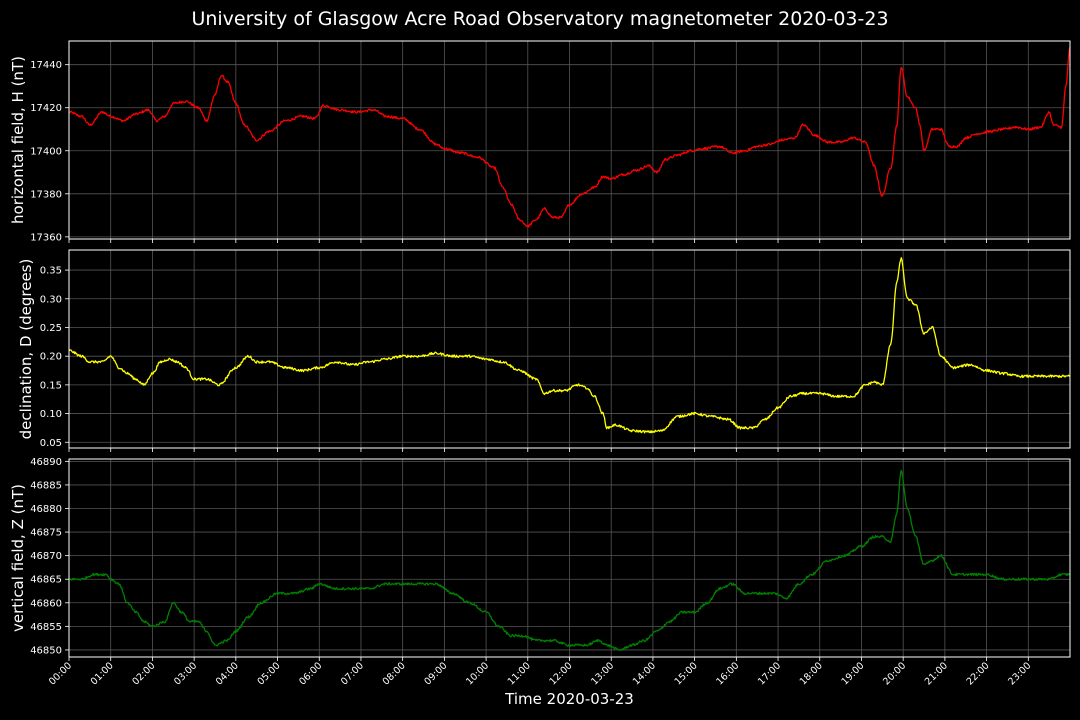 The width and height of the screenshot is (1080, 720). Describe the element at coordinates (46, 108) in the screenshot. I see `y-tick-label: 17420` at that location.